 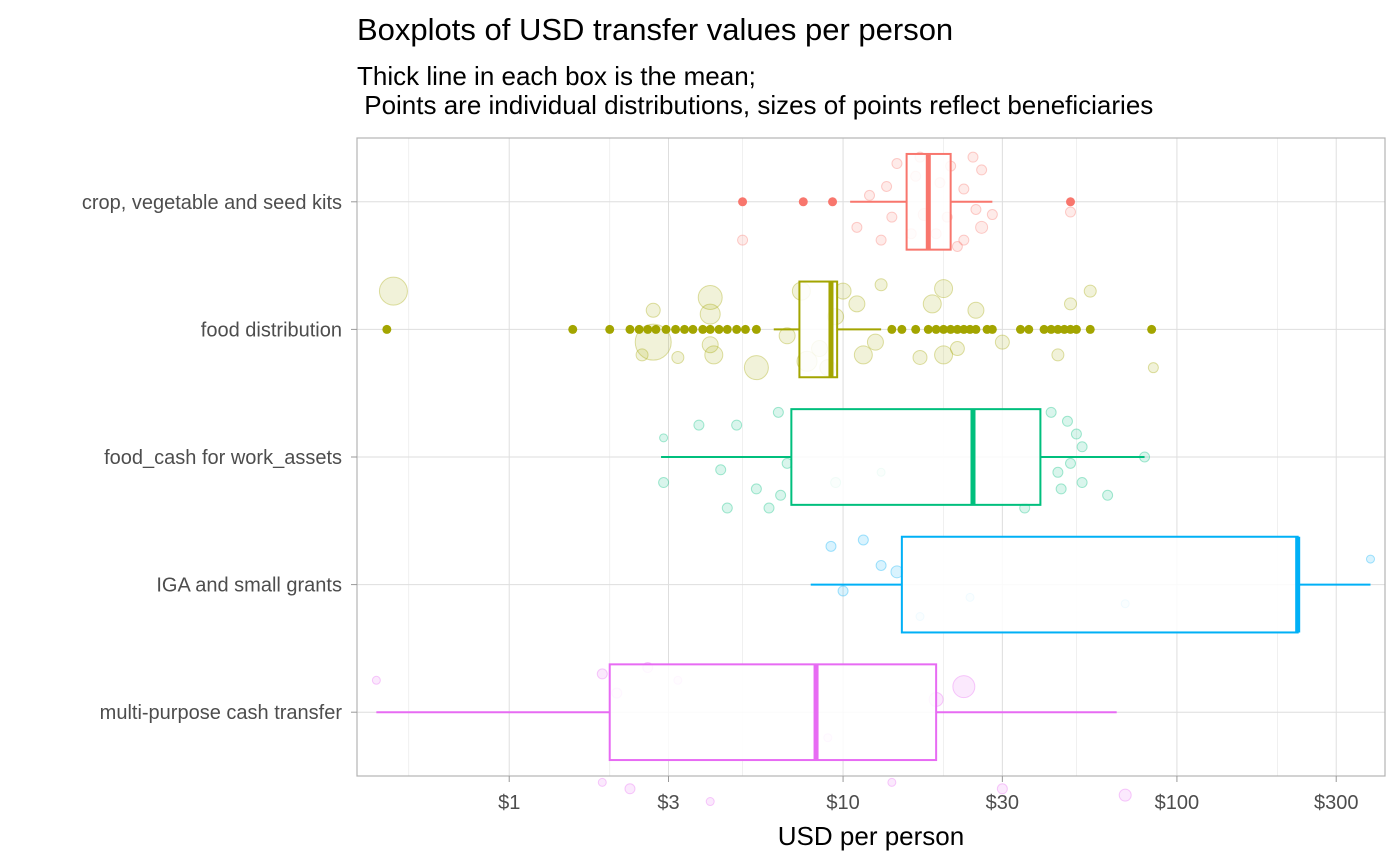 What do you see at coordinates (1336, 803) in the screenshot?
I see `x-tick-label: $300` at bounding box center [1336, 803].